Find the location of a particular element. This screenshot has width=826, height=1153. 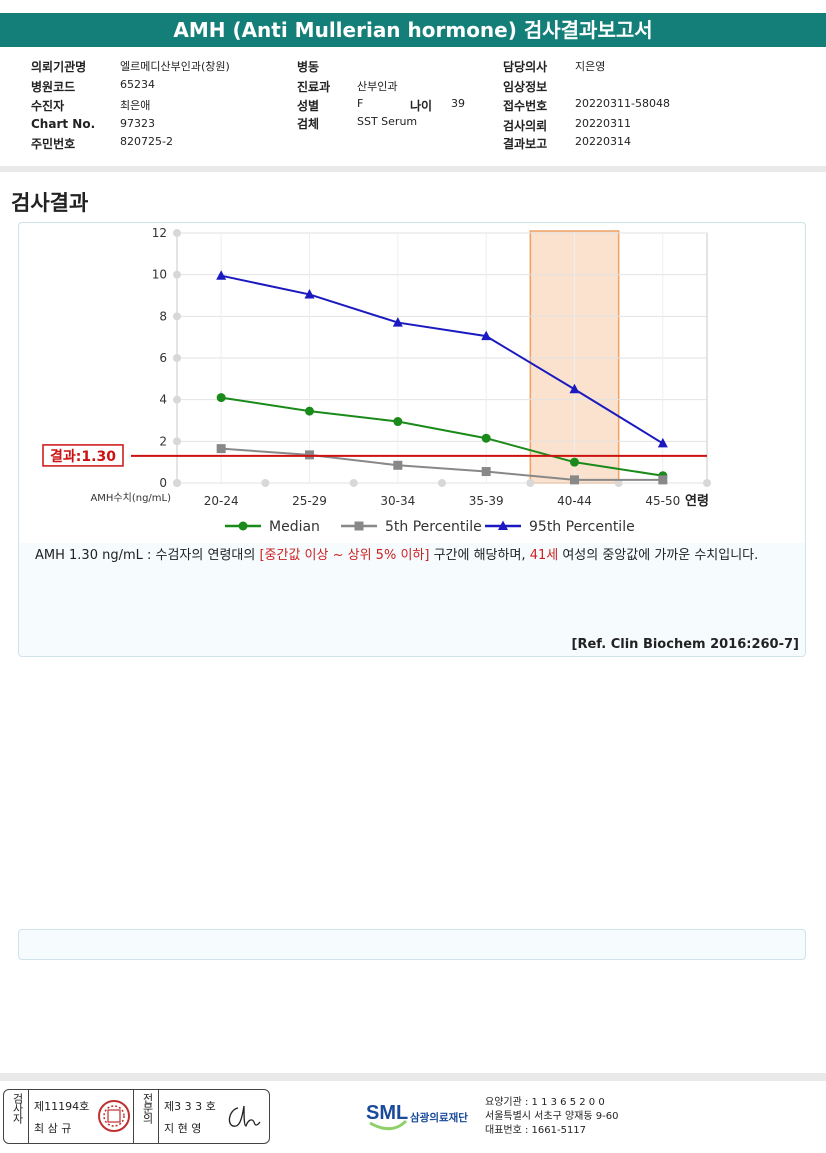

y-axis-label: AMH수치(ng/mL) is located at coordinates (130, 498).